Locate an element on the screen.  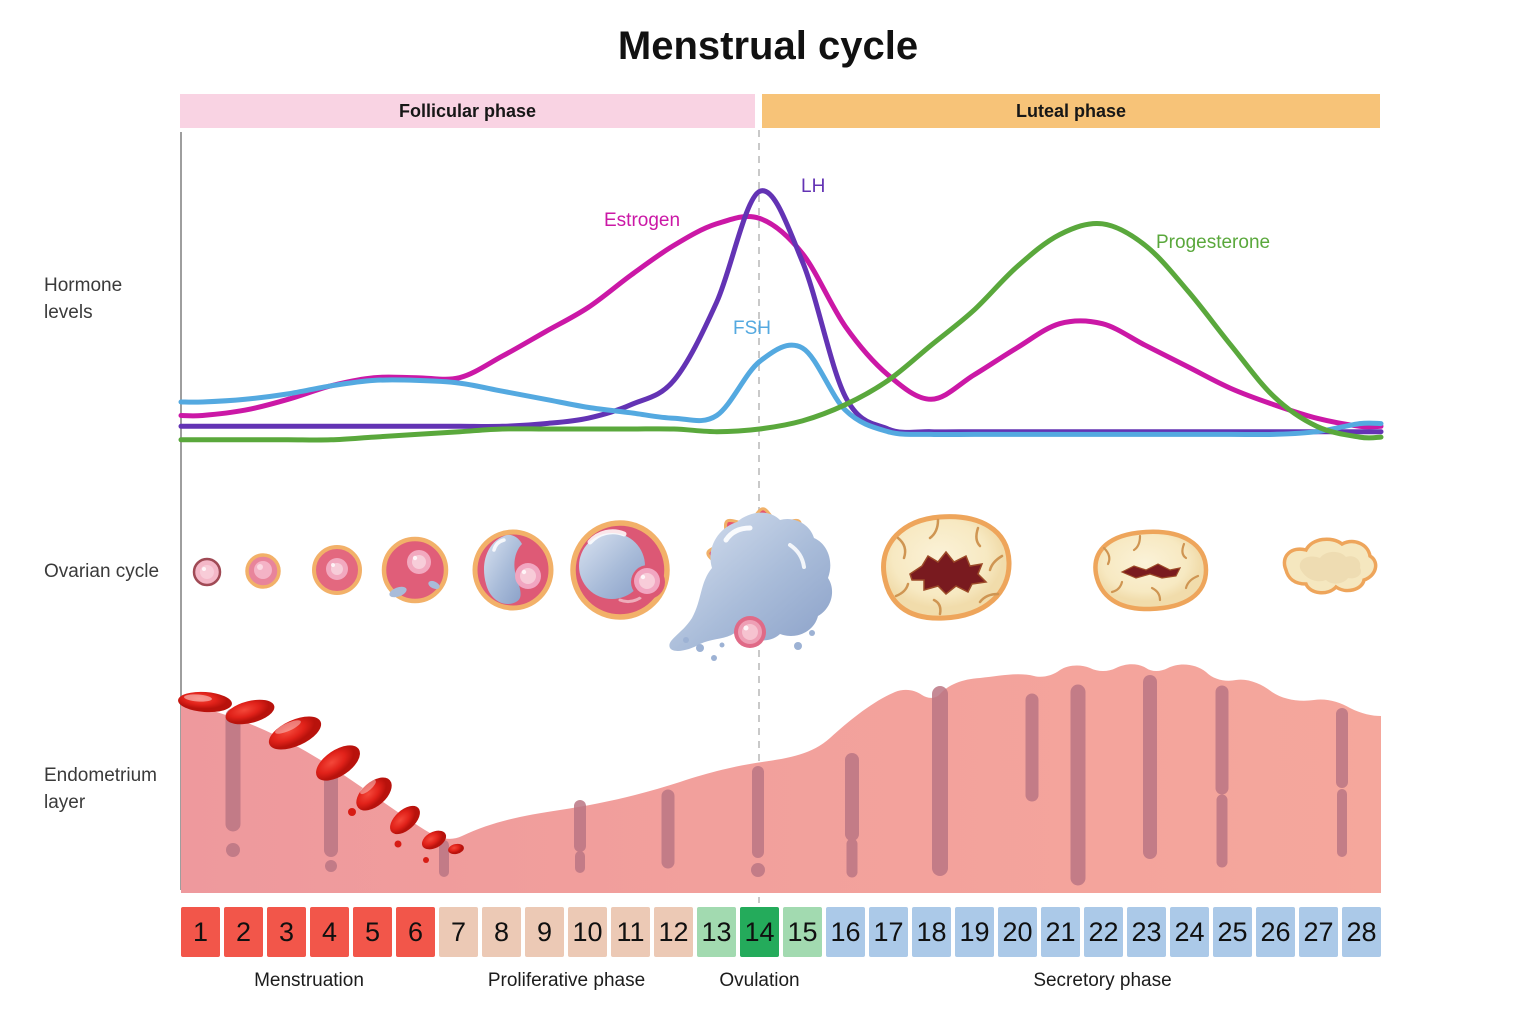
day-cell-20: 20 is located at coordinates (1017, 932).